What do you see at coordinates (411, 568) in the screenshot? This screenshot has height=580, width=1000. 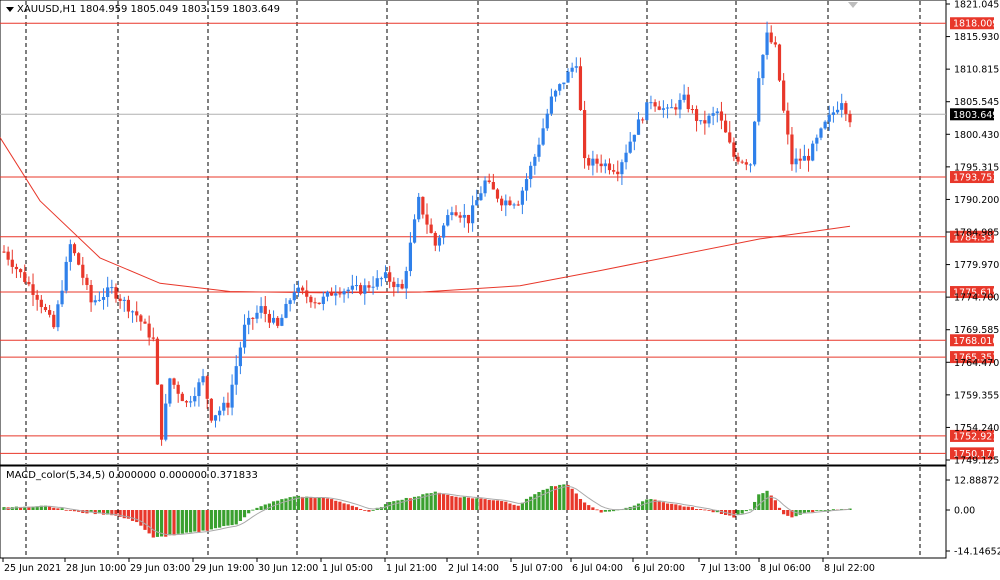 I see `time-tick-label: 1 Jul 21:00` at bounding box center [411, 568].